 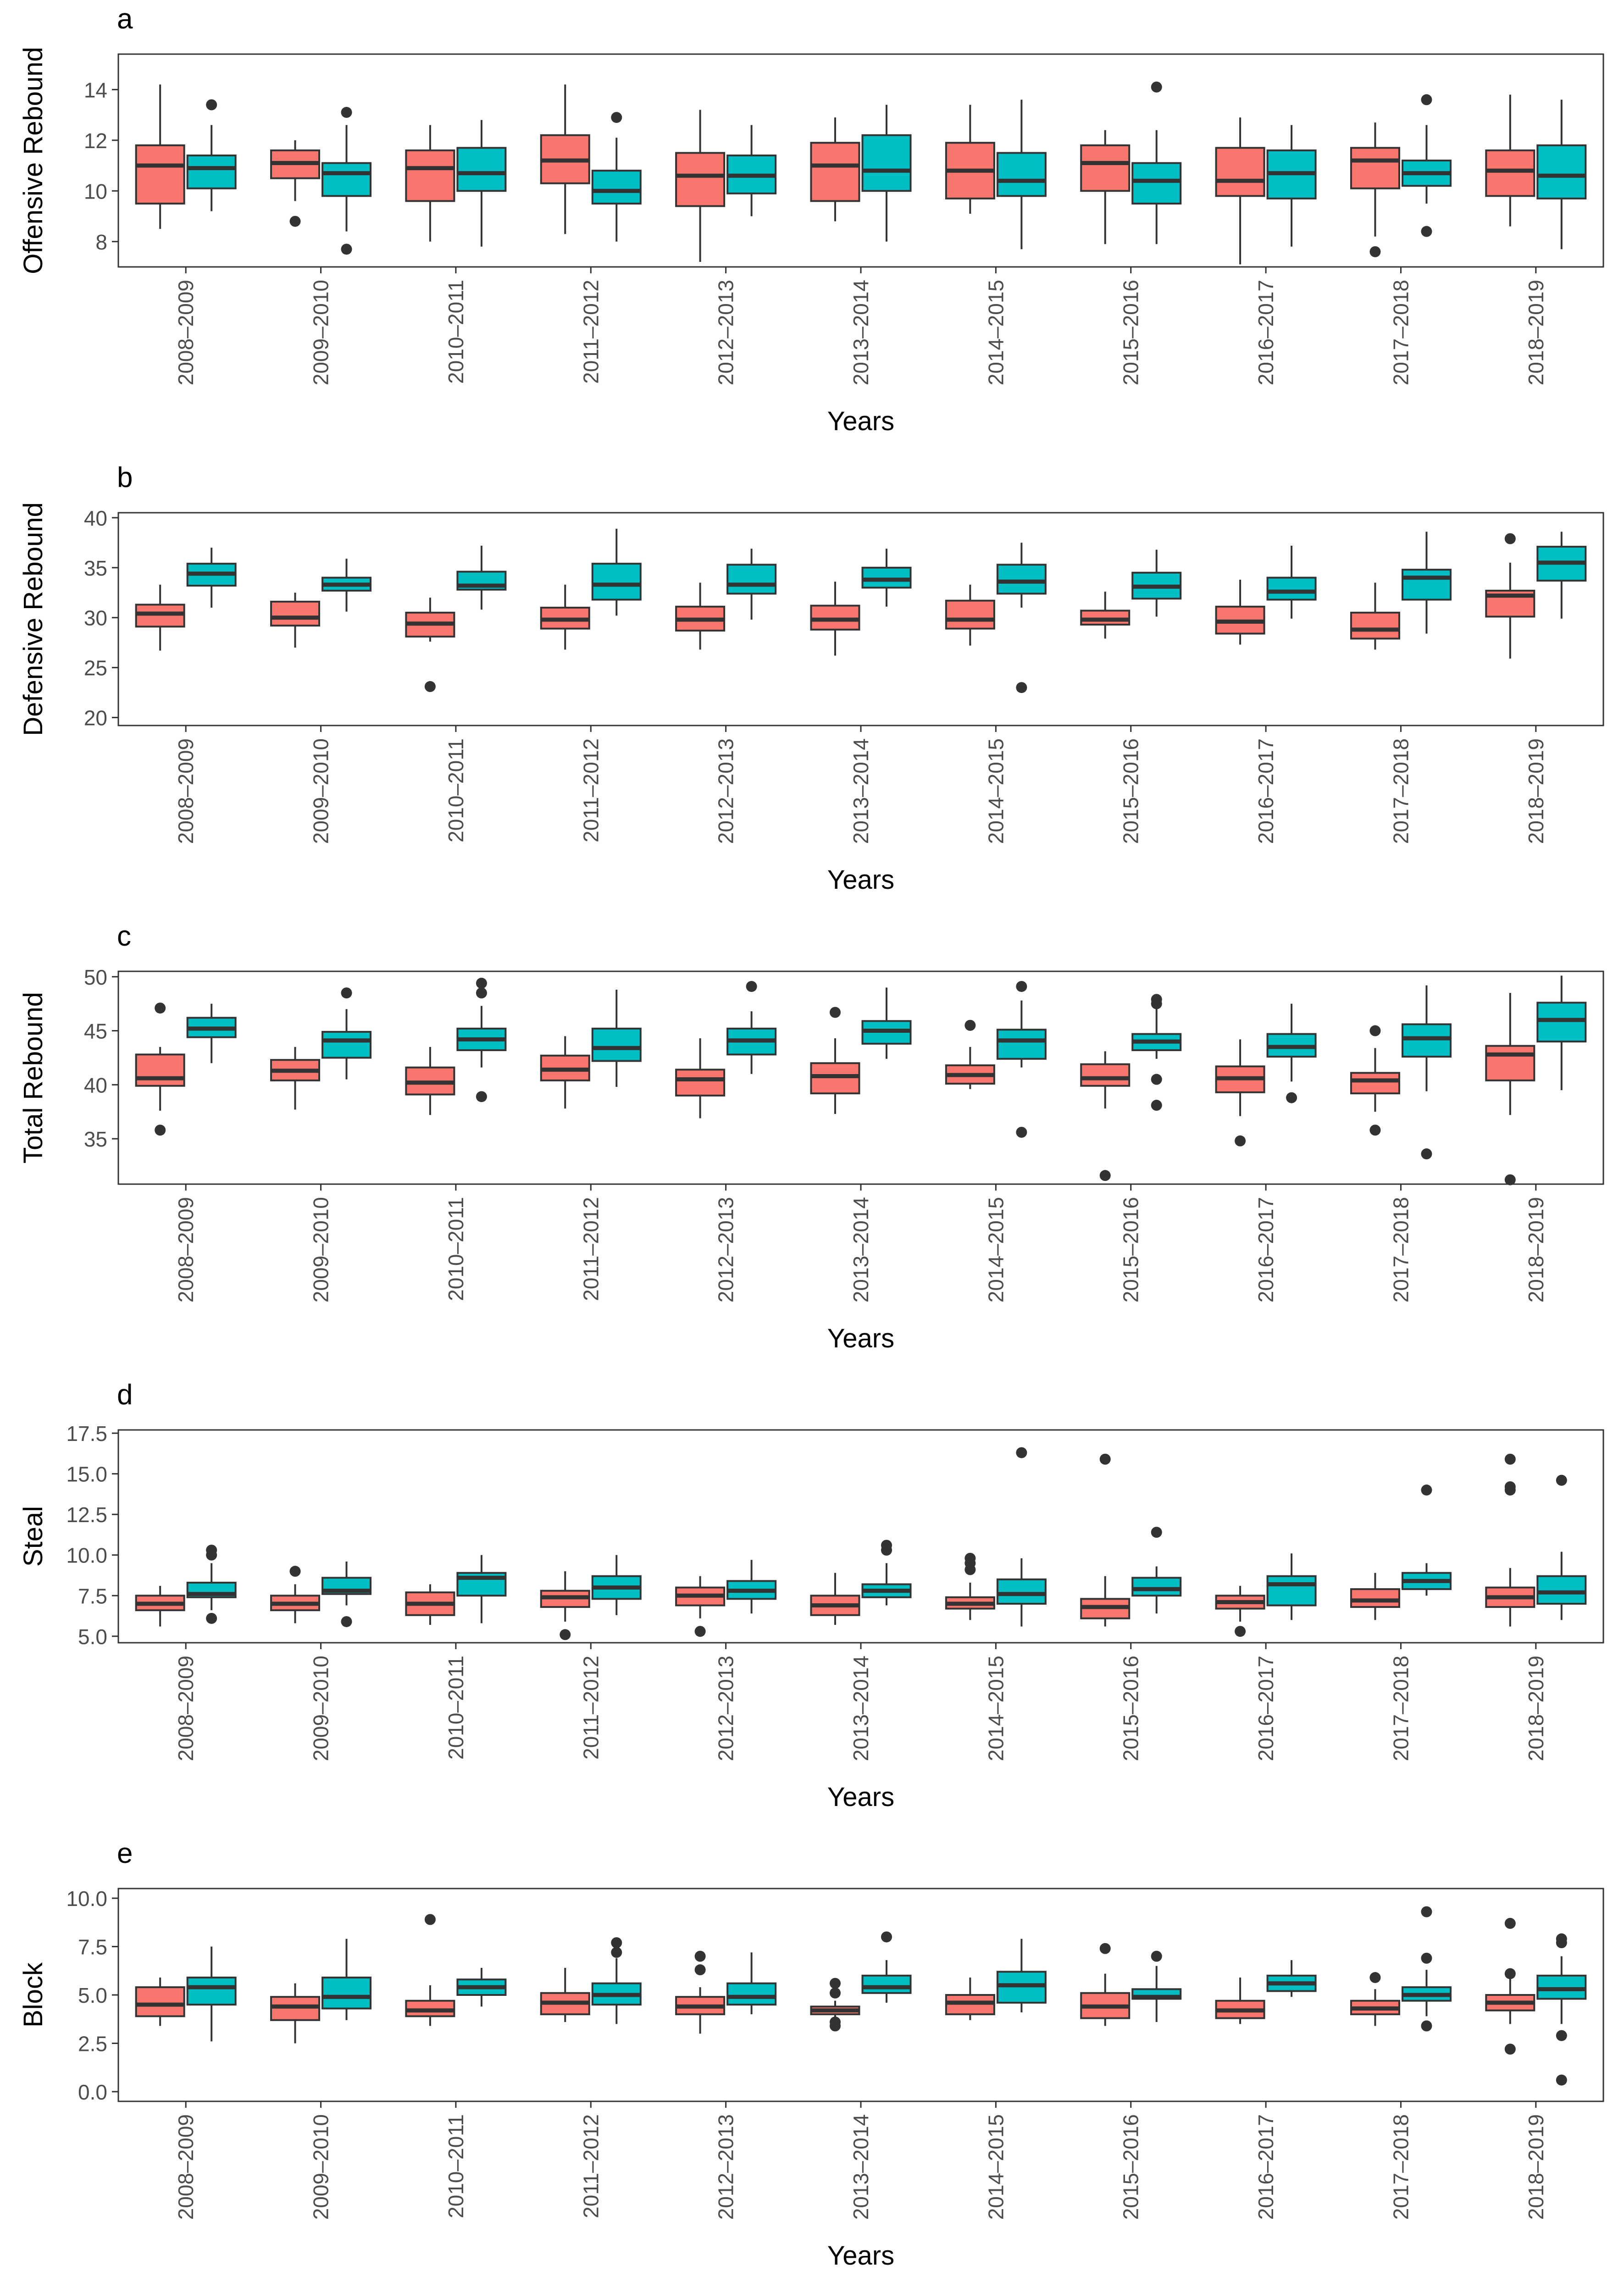 I want to click on y-tick-label: 10, so click(x=95, y=191).